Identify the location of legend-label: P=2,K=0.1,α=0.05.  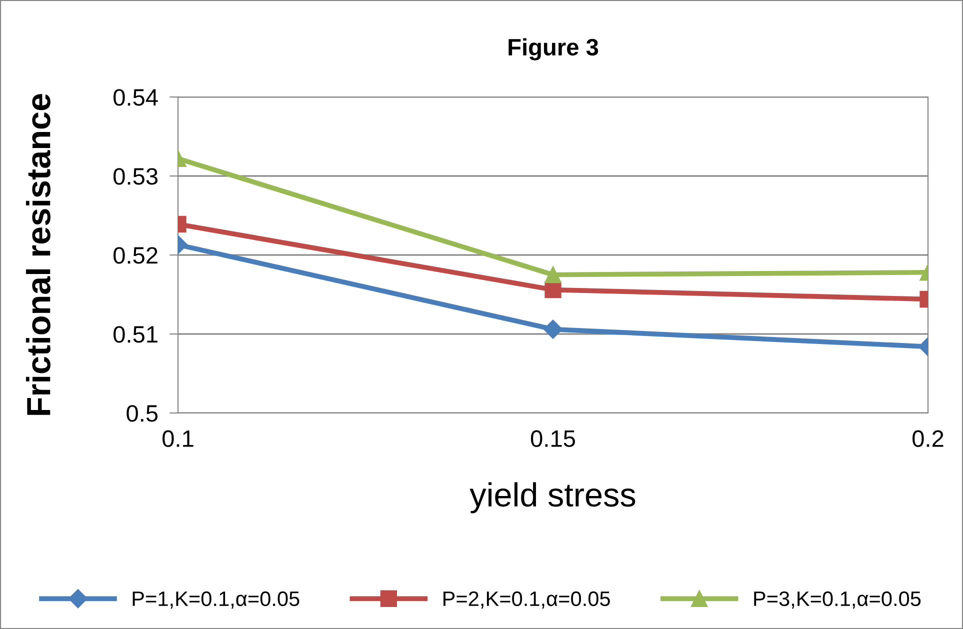
(527, 600).